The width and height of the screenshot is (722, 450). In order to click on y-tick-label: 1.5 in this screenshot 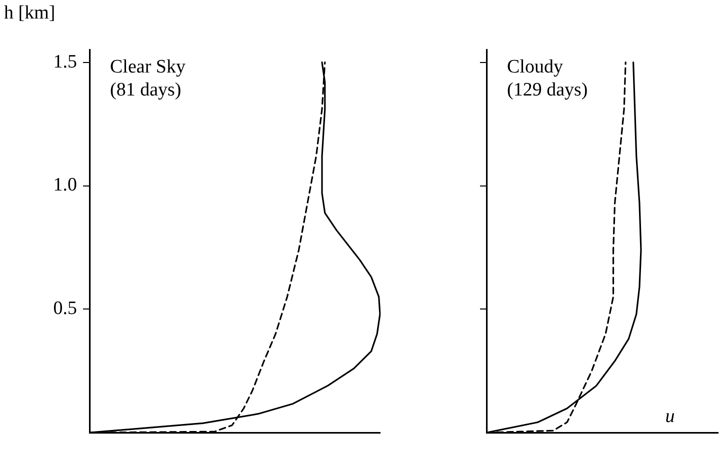, I will do `click(65, 61)`.